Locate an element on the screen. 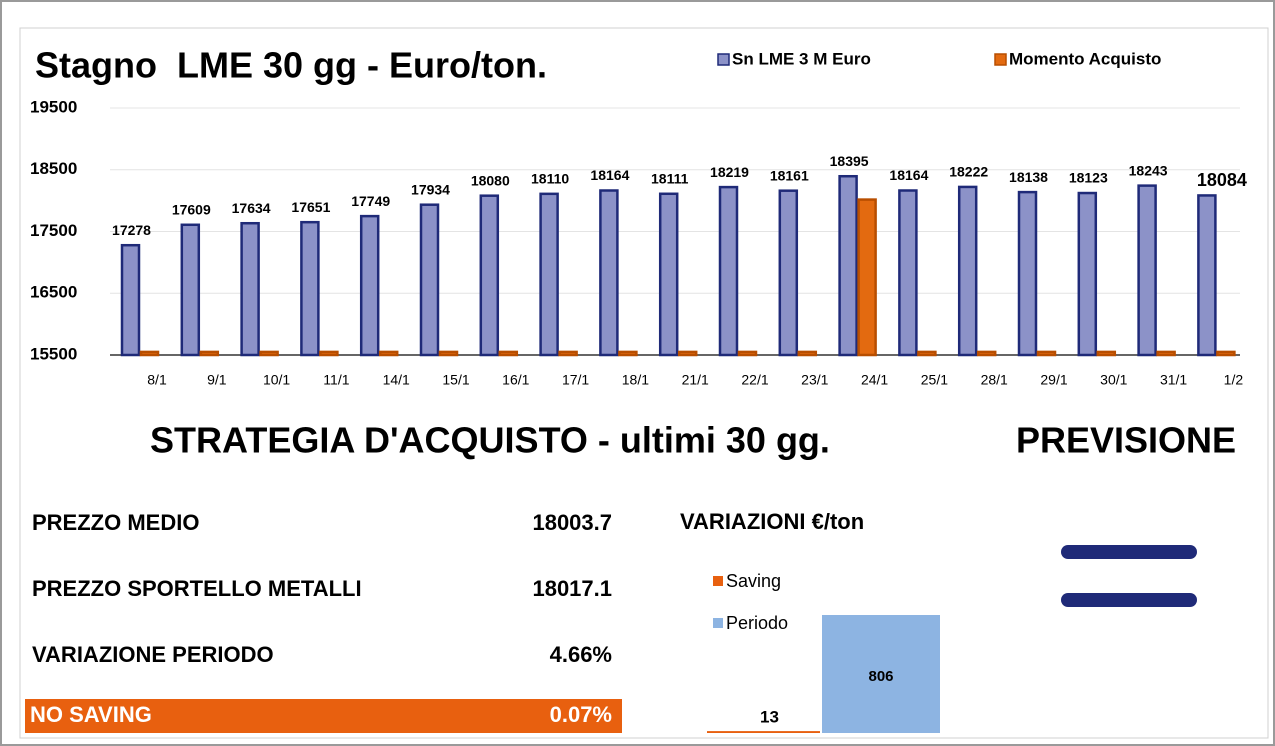 The width and height of the screenshot is (1275, 746). data-label: 18138 is located at coordinates (1028, 177).